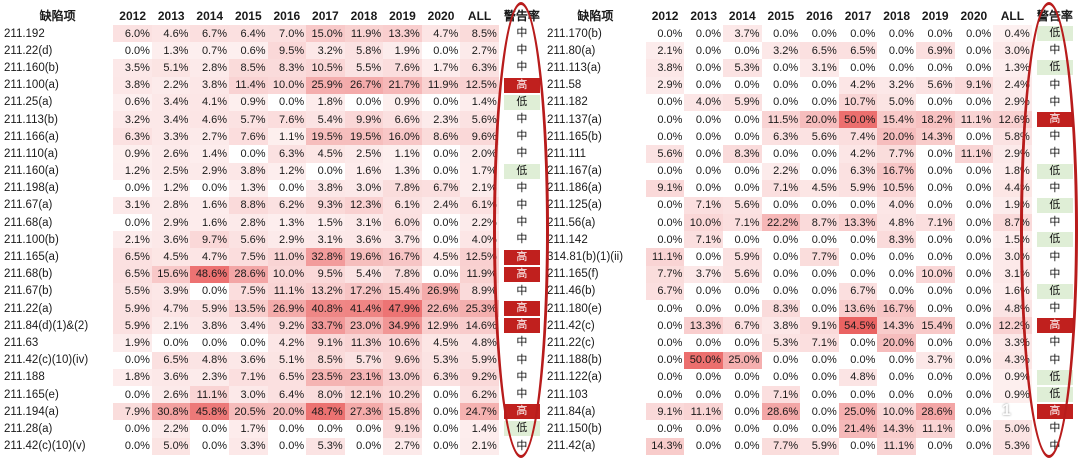  I want to click on rate-cell: 12.3%, so click(364, 205).